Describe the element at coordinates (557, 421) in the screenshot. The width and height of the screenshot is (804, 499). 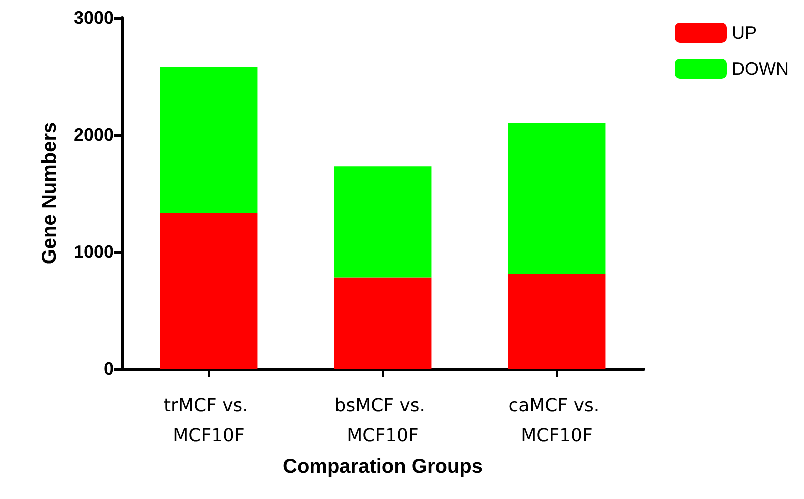
I see `x-tick-label: caMCF vs. MCF10F` at that location.